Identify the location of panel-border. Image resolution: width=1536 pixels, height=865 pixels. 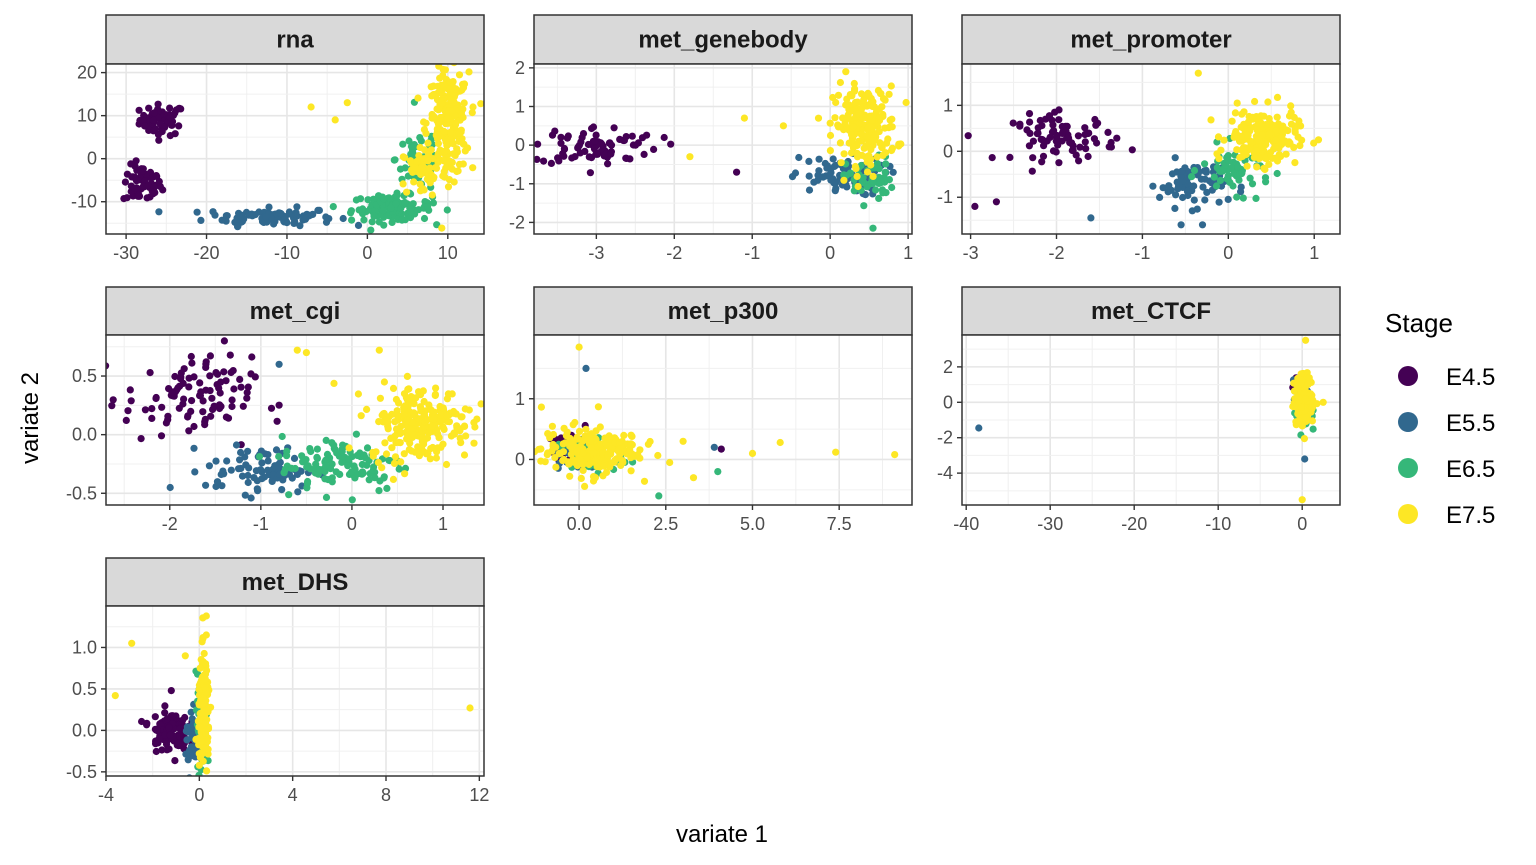
(723, 420).